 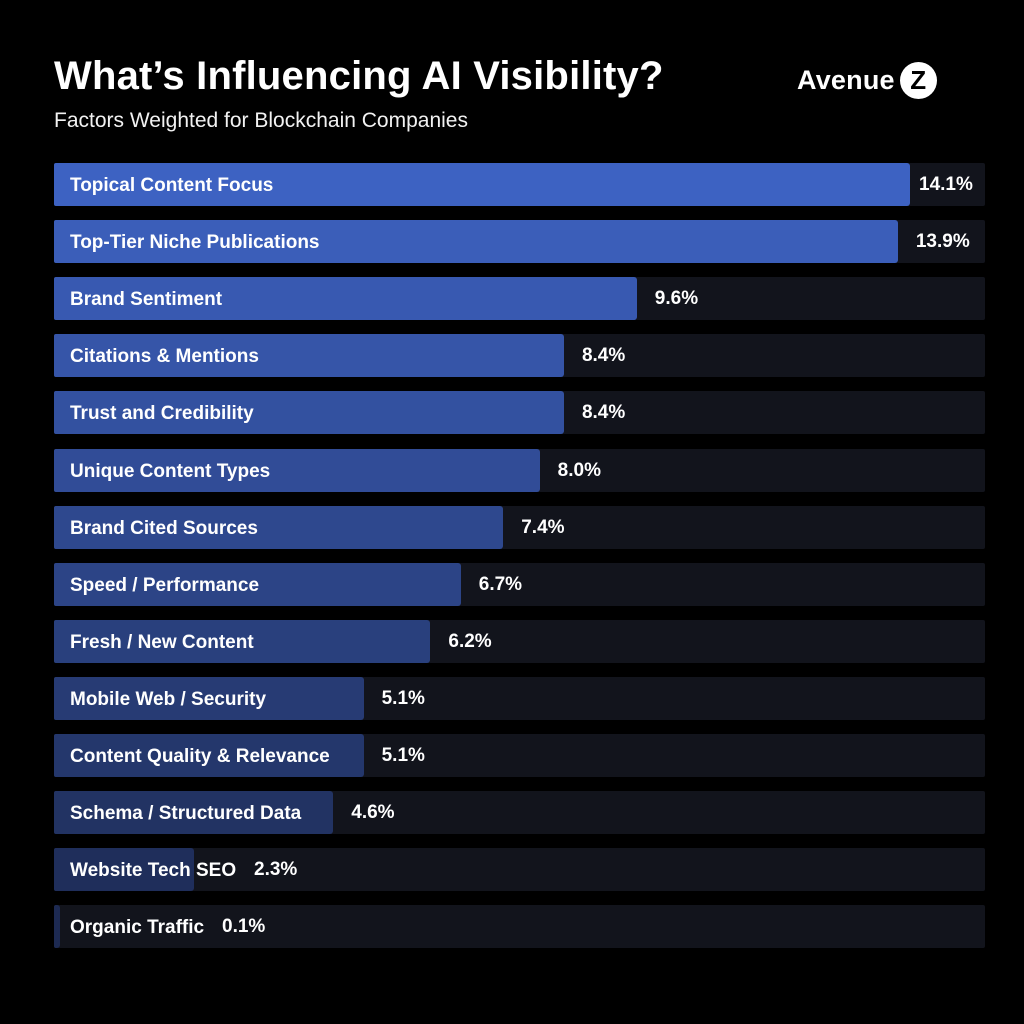 What do you see at coordinates (164, 356) in the screenshot?
I see `category-label: Citations & Mentions` at bounding box center [164, 356].